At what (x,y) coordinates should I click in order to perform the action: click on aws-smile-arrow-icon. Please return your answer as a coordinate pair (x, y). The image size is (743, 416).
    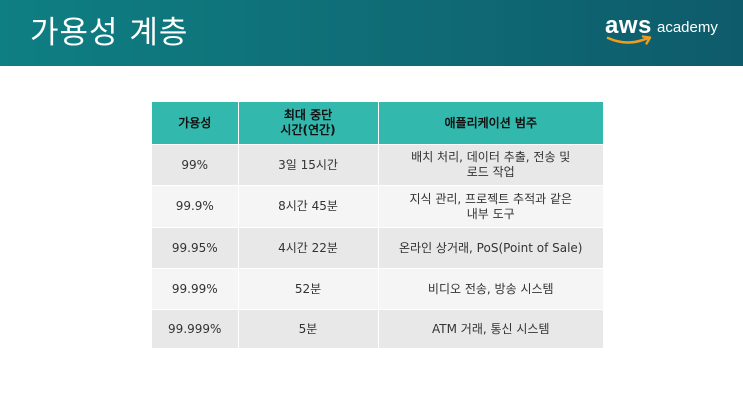
    Looking at the image, I should click on (629, 40).